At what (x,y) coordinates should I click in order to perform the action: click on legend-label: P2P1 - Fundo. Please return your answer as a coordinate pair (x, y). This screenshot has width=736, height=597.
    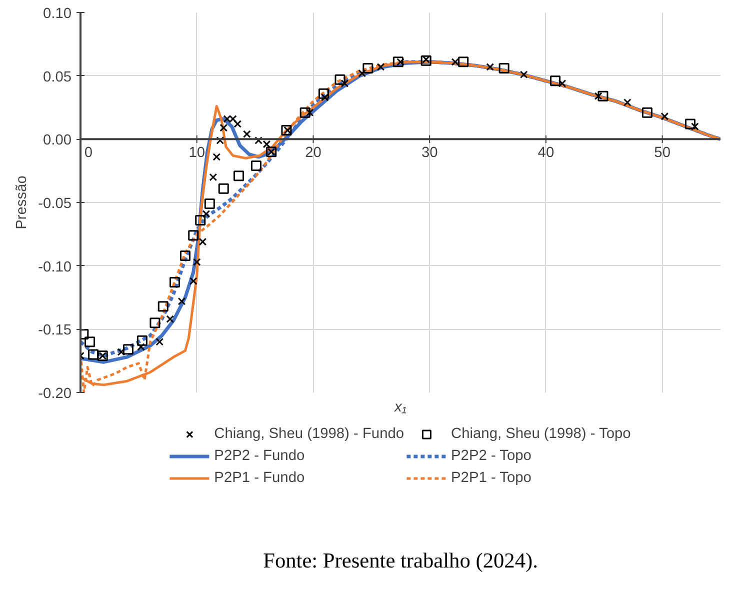
    Looking at the image, I should click on (260, 478).